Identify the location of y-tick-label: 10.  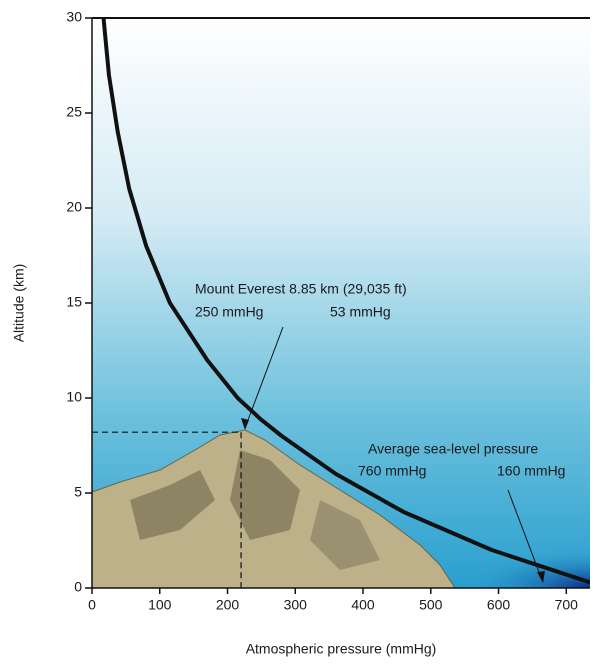
(74, 397).